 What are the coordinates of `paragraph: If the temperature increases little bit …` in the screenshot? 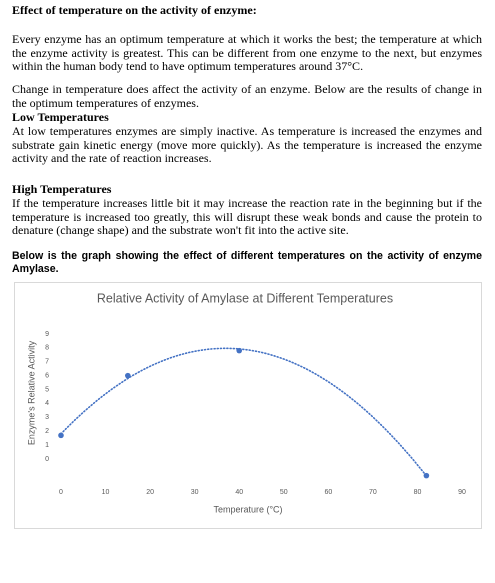 It's located at (247, 217).